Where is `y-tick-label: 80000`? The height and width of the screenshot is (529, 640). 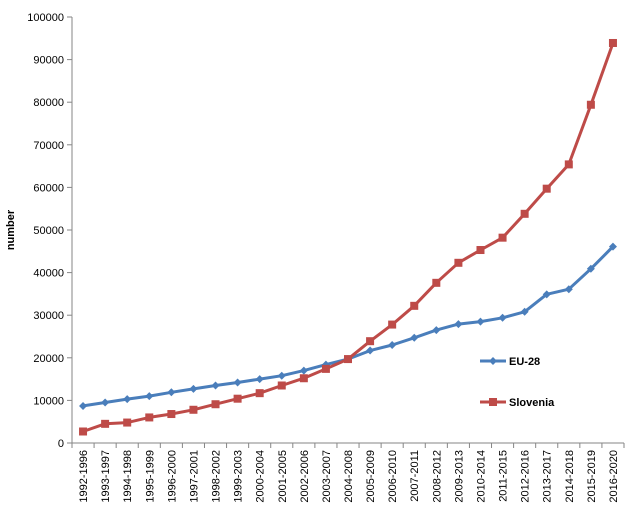 y-tick-label: 80000 is located at coordinates (48, 103).